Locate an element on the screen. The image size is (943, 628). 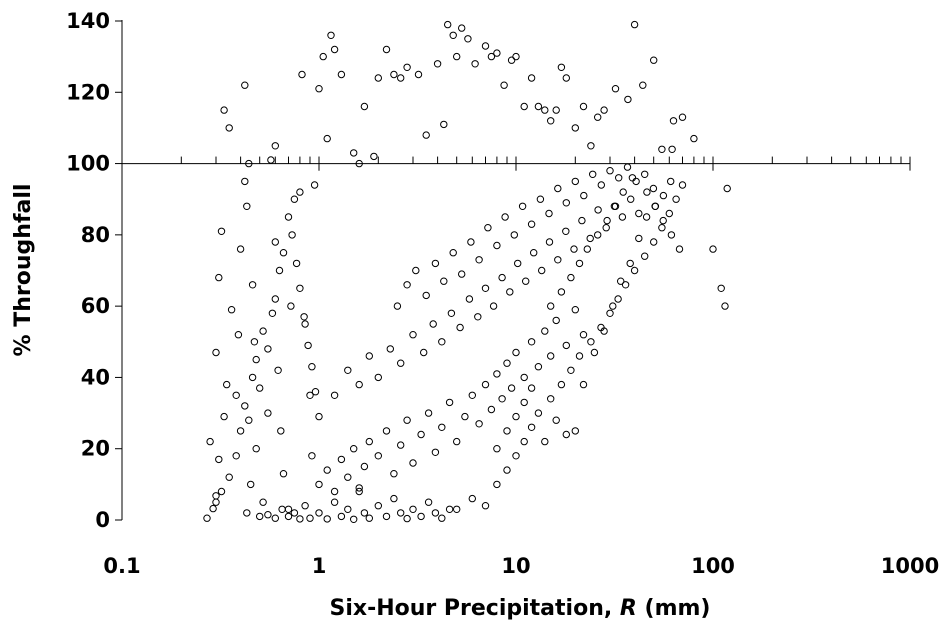
x-axis-title-prefix: Six-Hour Precipitation, is located at coordinates (471, 608).